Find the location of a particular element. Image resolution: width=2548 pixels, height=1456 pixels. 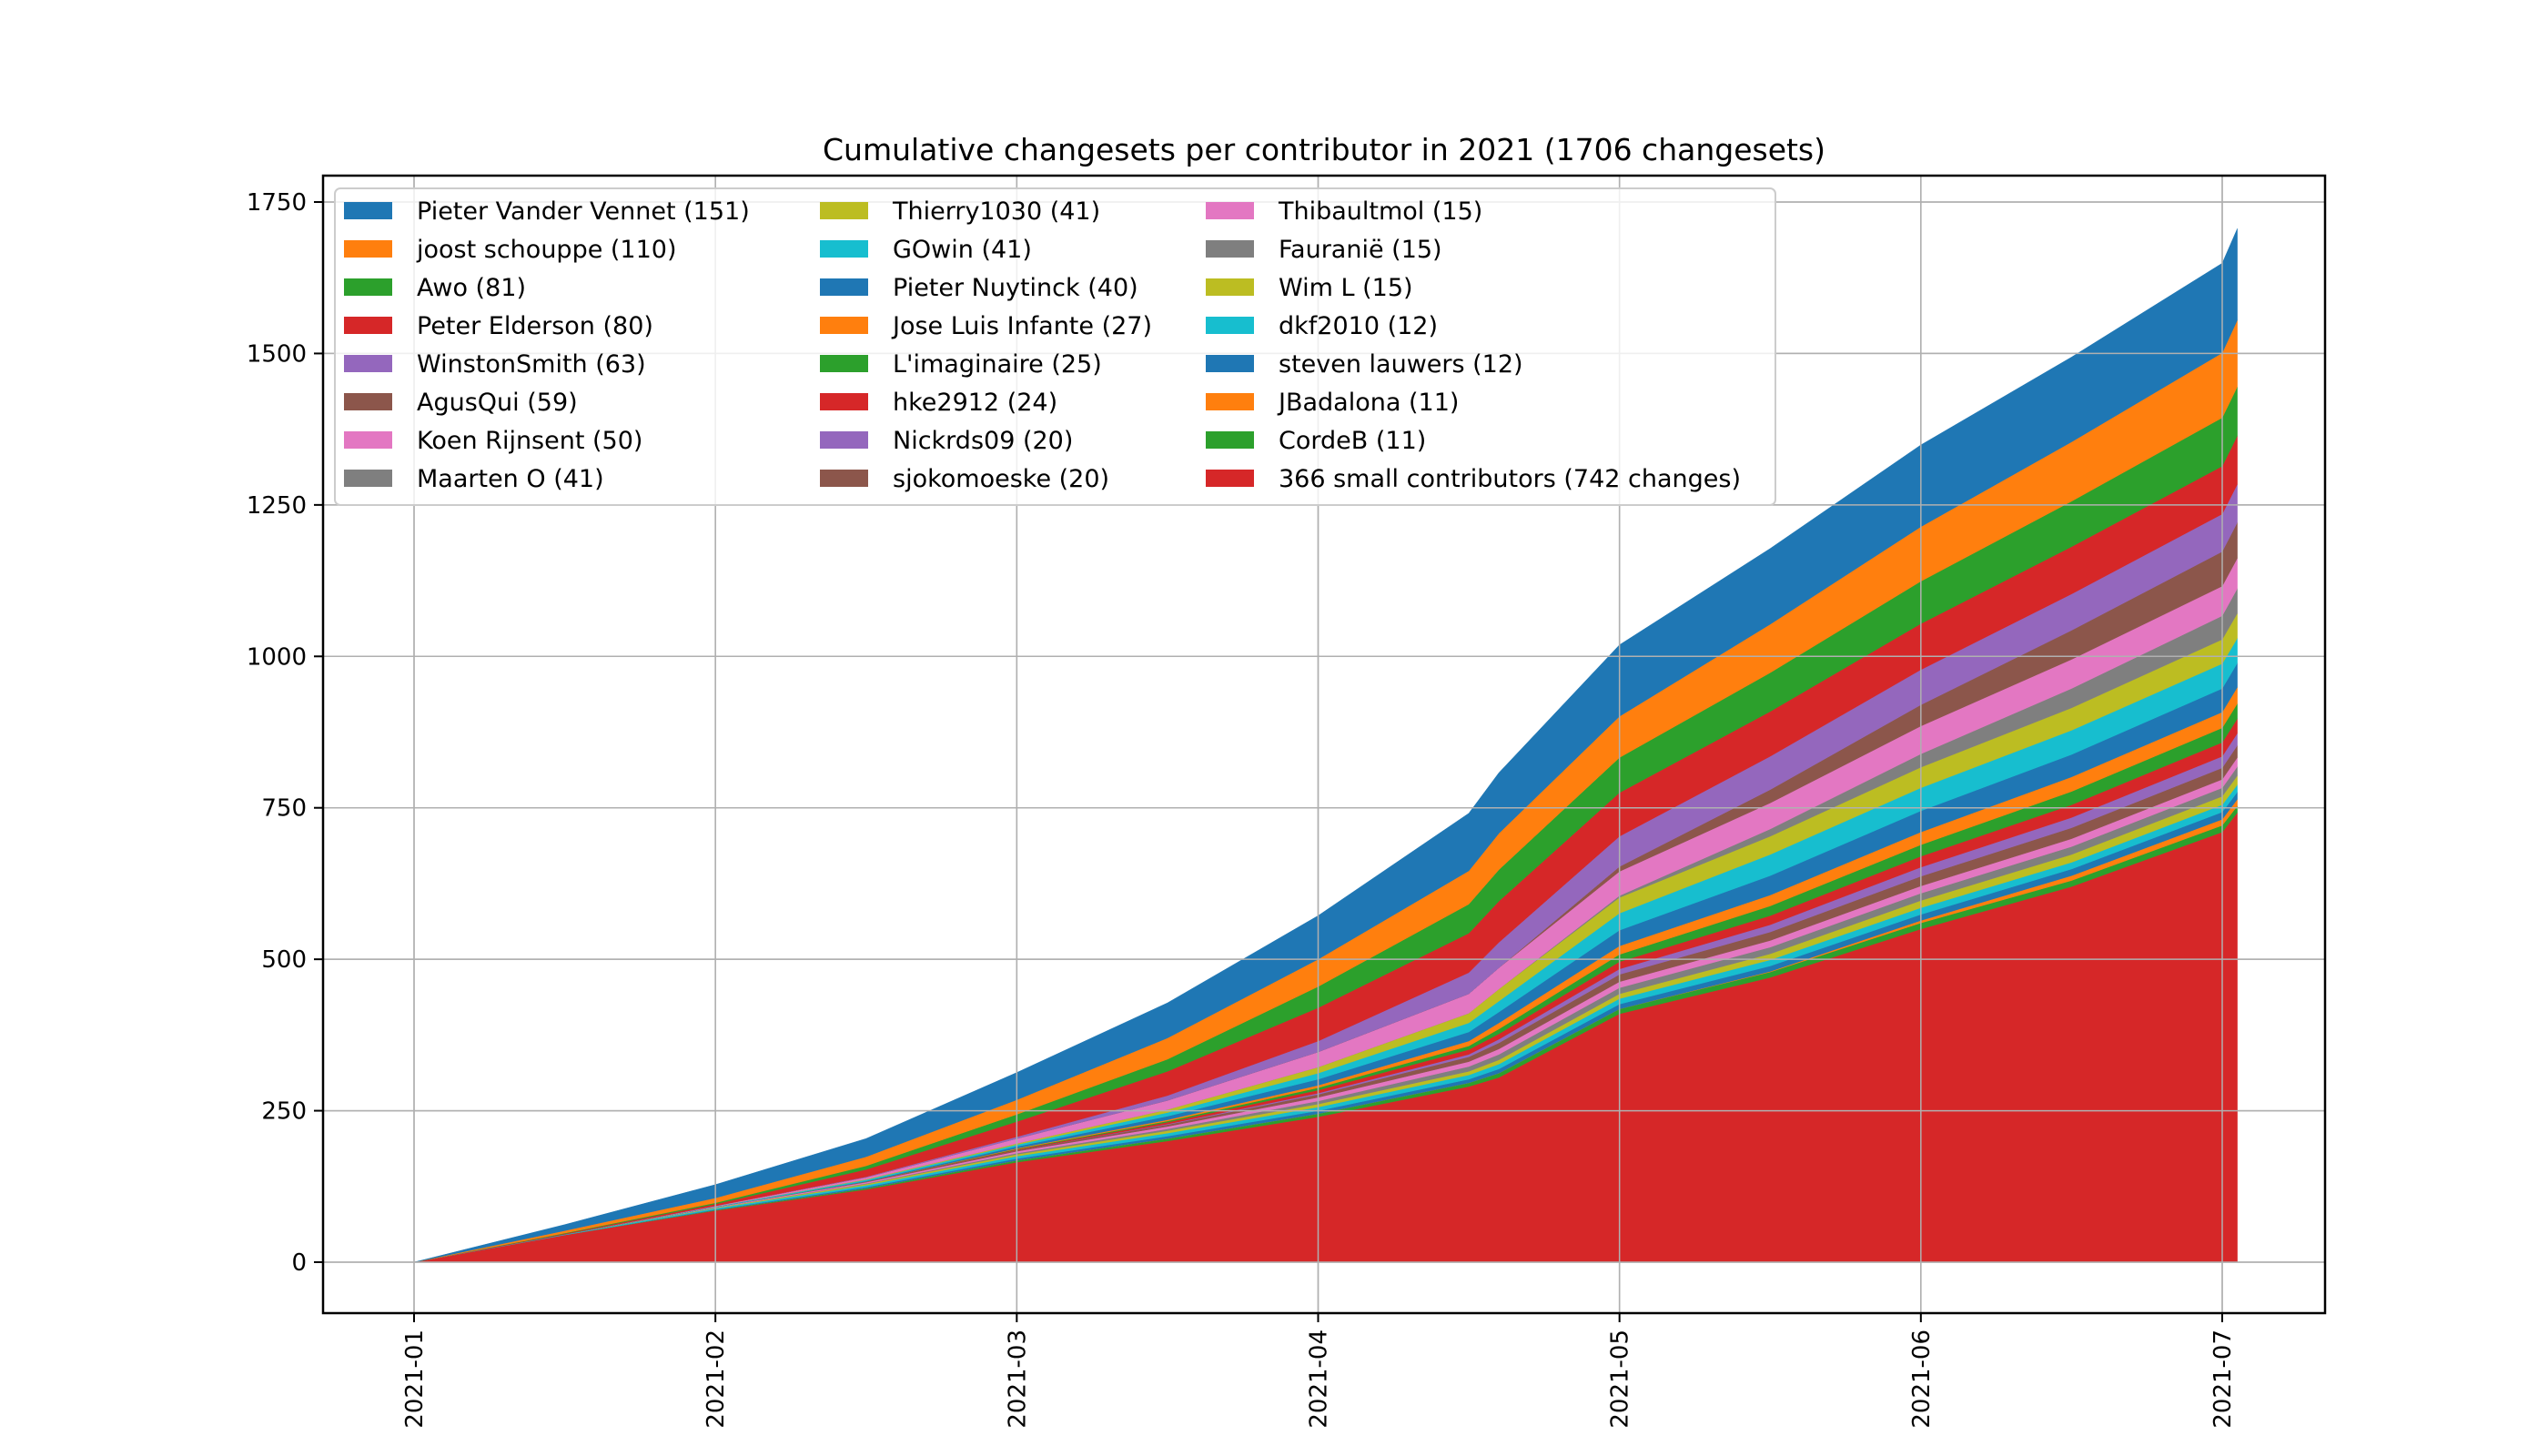

legend-item: steven lauwers (12) is located at coordinates (1364, 365).